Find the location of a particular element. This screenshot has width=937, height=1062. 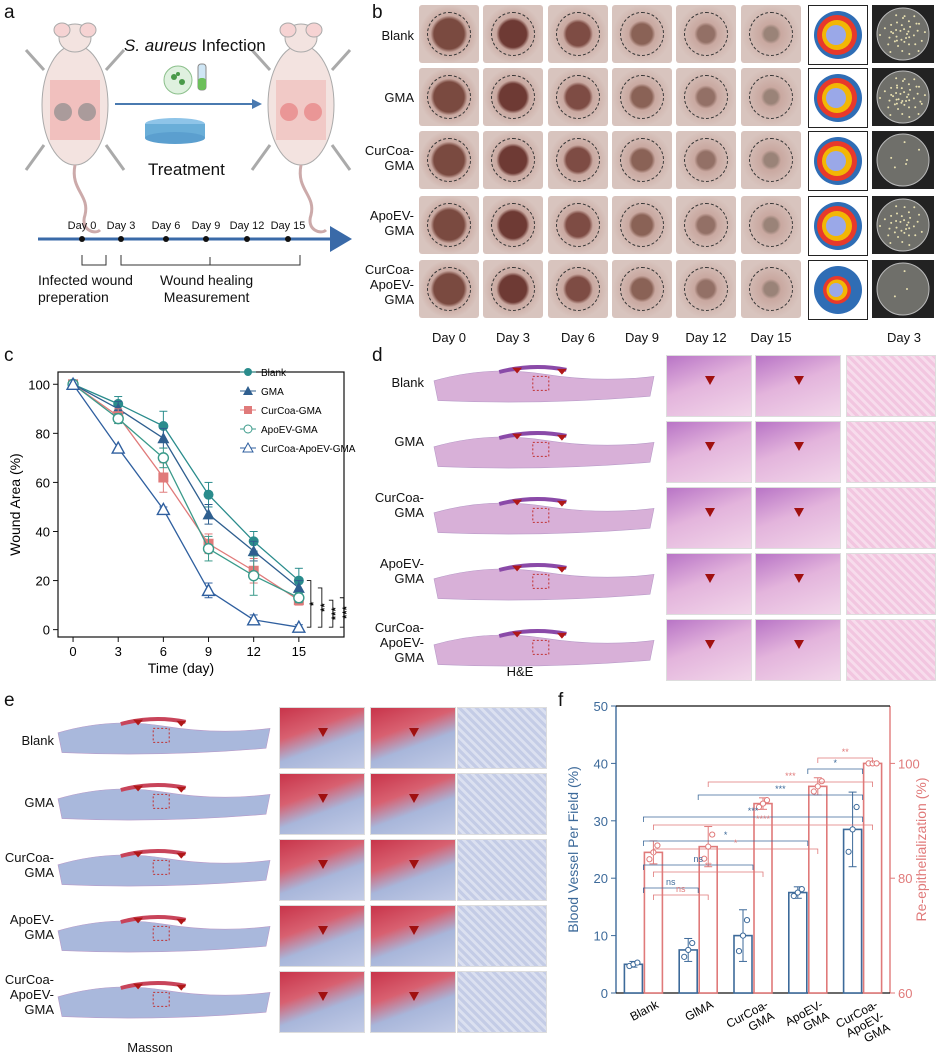

tissue-section is located at coordinates (164, 735).